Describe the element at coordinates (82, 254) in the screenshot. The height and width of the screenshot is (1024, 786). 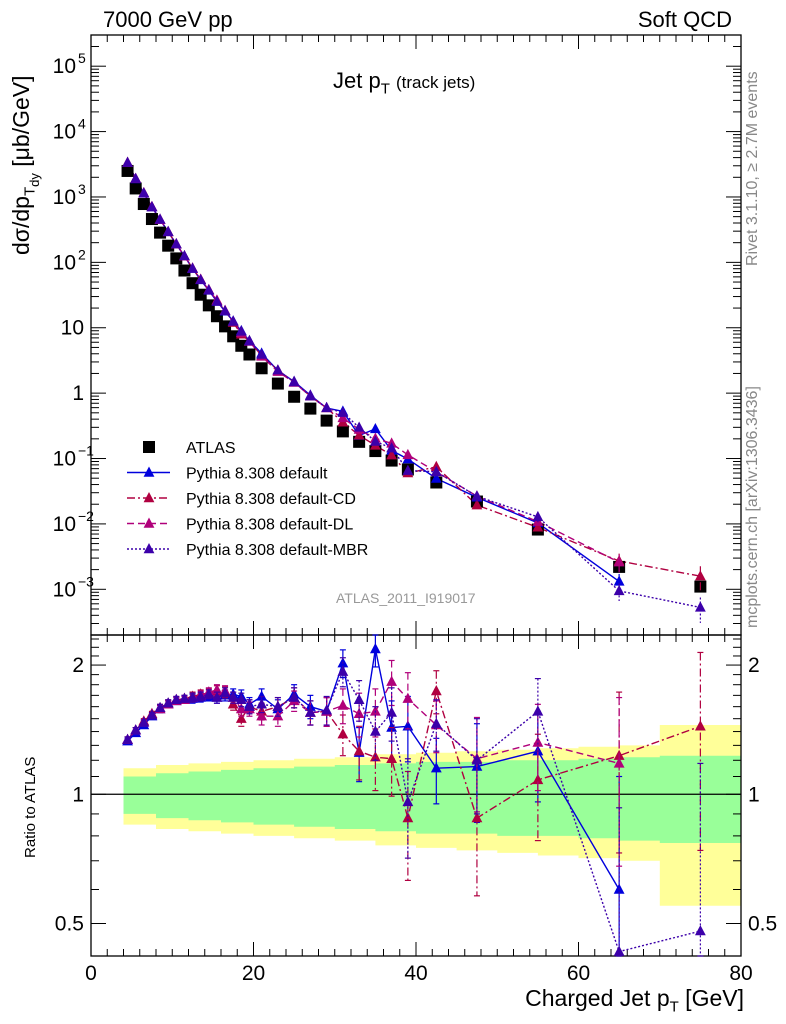
I see `y-tick-exponent: 2` at that location.